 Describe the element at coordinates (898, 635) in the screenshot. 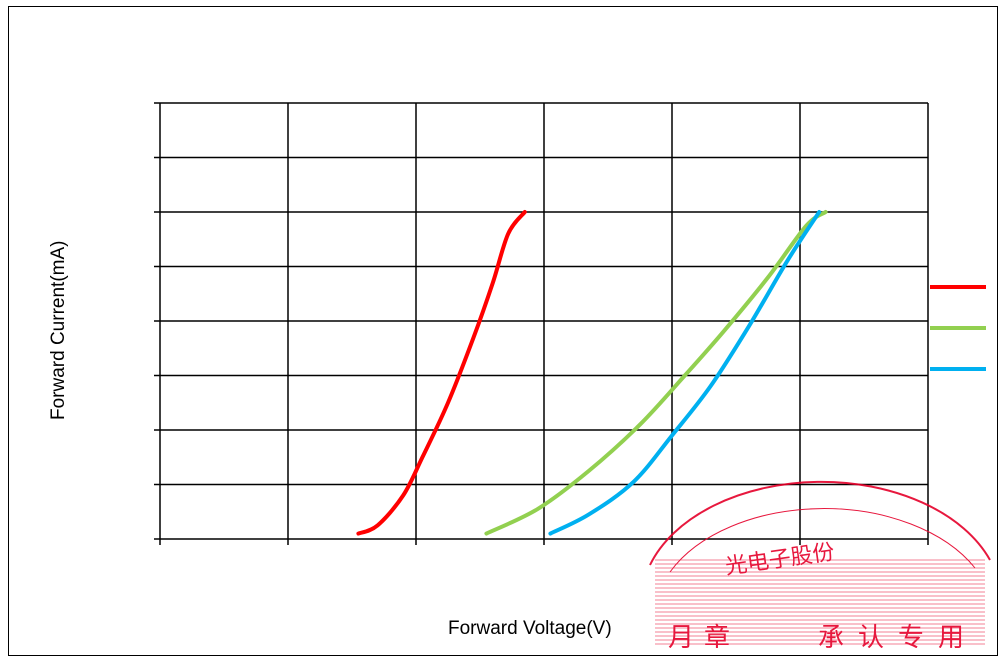

I see `seal-bottom-text: 承认专用` at that location.